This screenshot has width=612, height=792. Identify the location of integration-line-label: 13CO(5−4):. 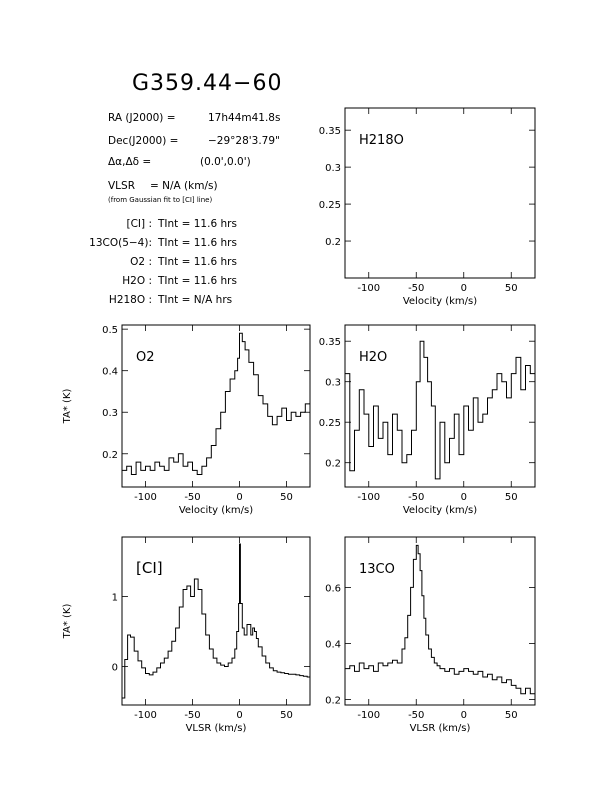
(120, 243).